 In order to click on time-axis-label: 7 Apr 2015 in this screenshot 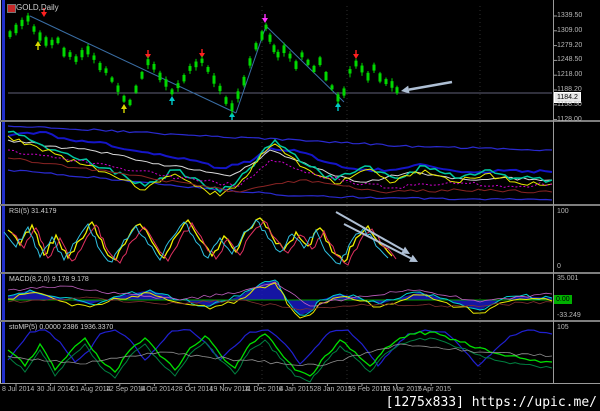, I will do `click(434, 389)`.